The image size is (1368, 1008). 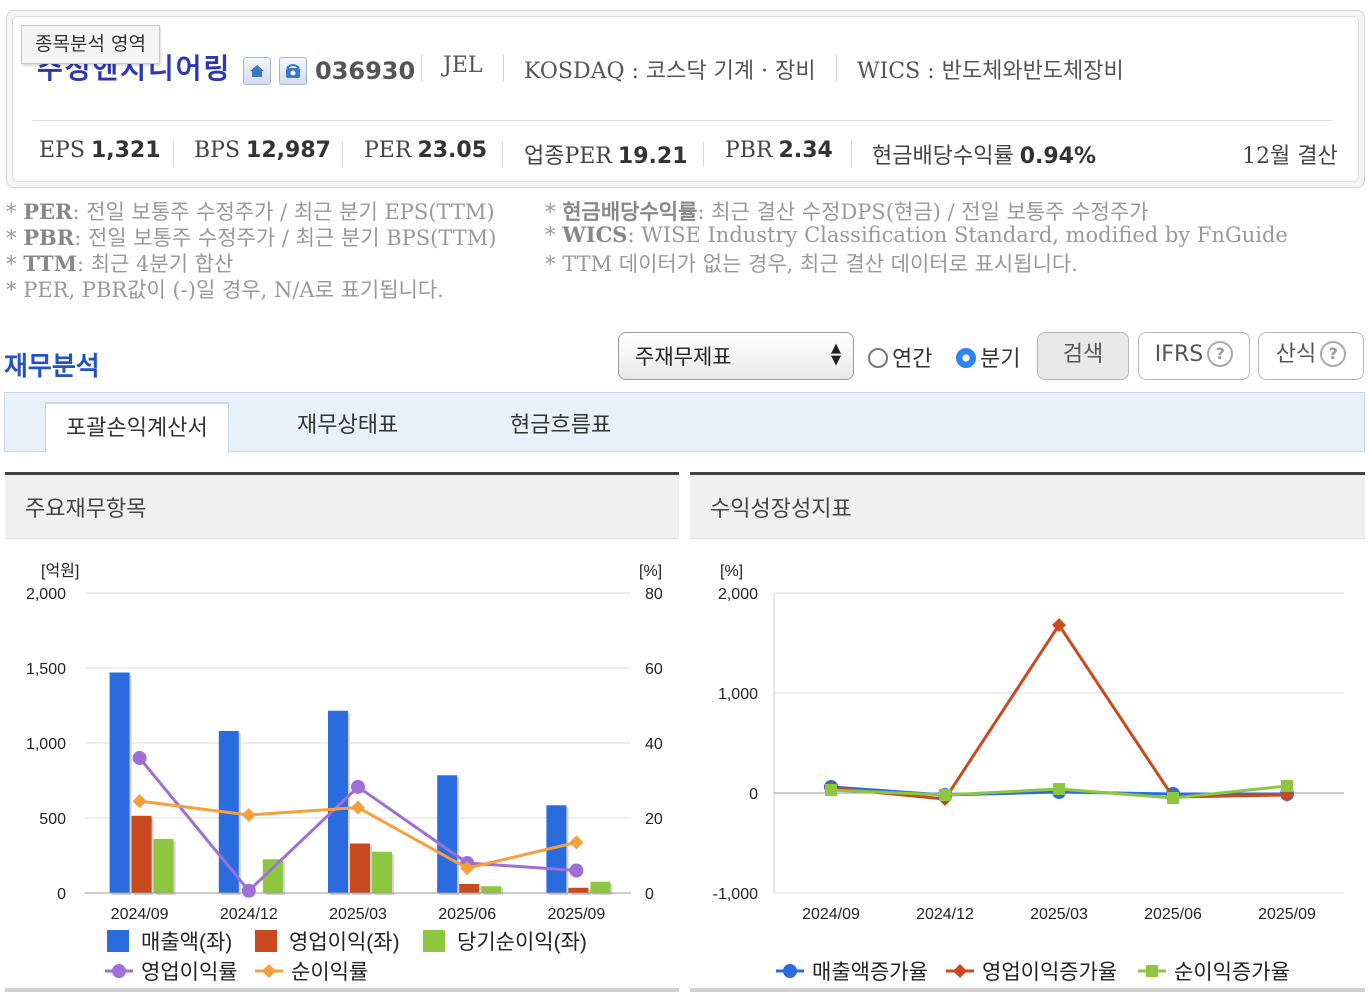 What do you see at coordinates (1027, 507) in the screenshot?
I see `panel-title: 수익성장성지표` at bounding box center [1027, 507].